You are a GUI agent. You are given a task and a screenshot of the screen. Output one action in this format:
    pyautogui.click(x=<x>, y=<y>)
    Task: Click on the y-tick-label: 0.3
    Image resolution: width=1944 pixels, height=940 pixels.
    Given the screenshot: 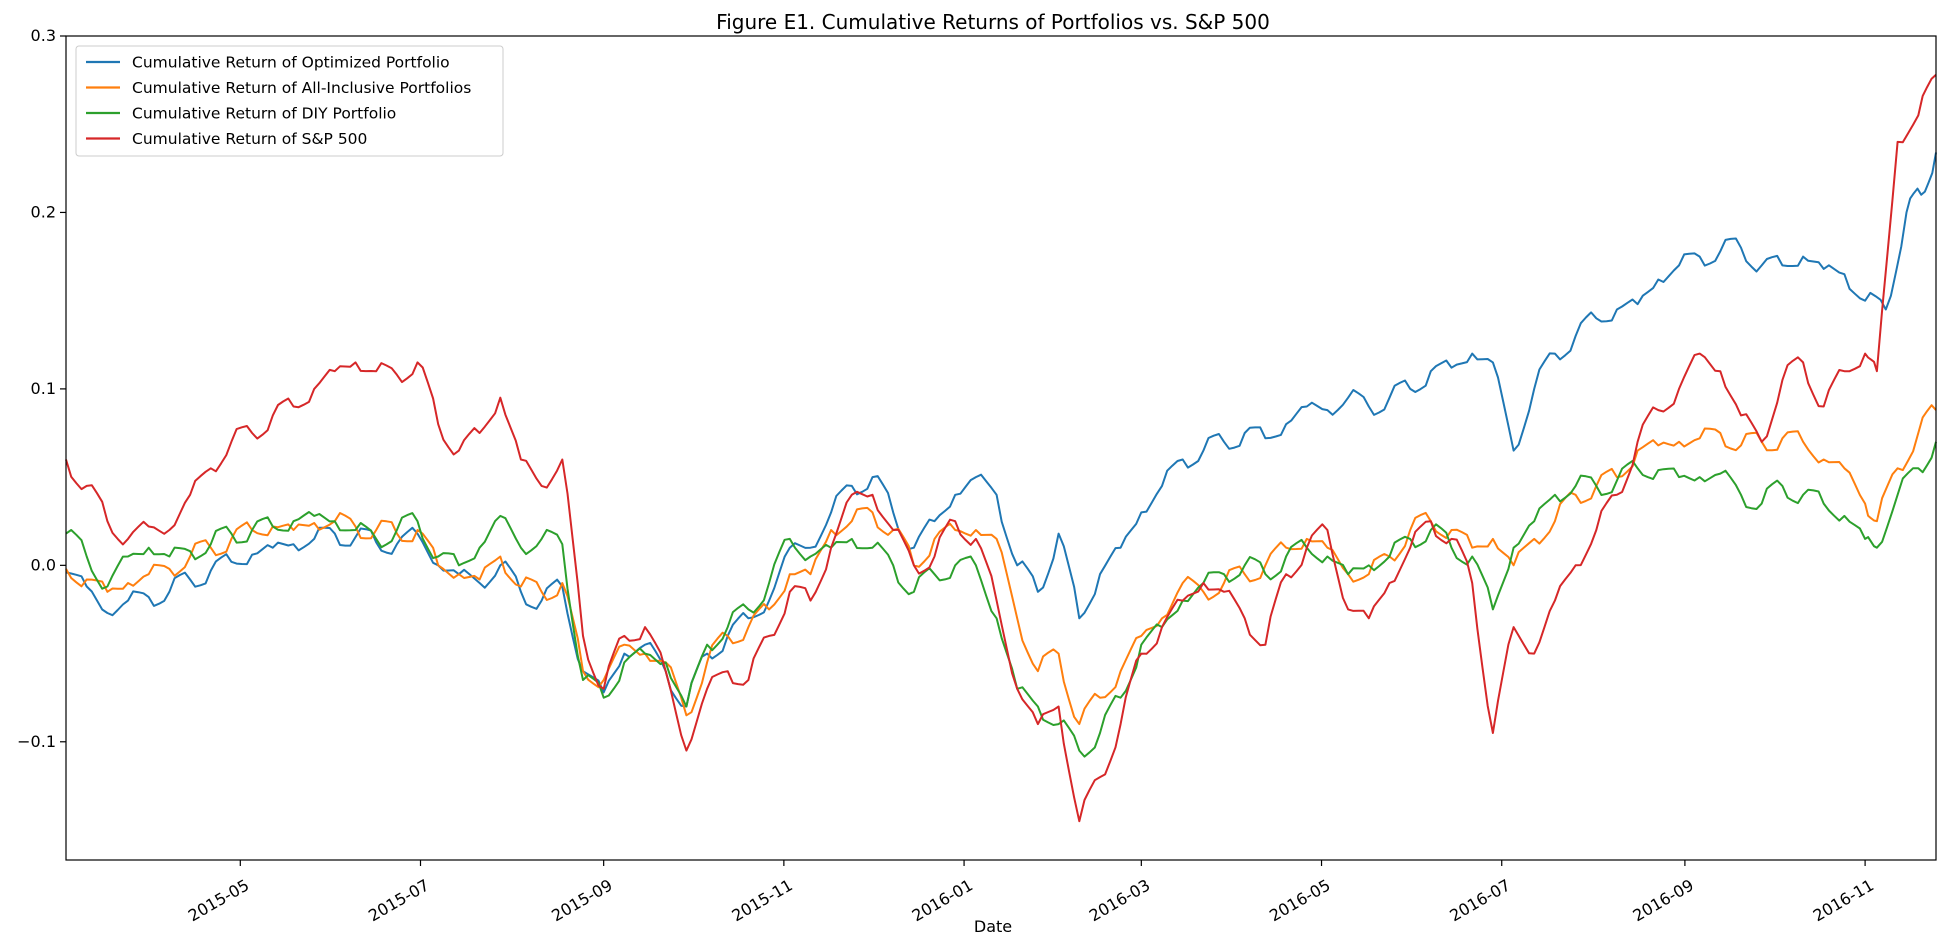 What is the action you would take?
    pyautogui.click(x=43, y=35)
    